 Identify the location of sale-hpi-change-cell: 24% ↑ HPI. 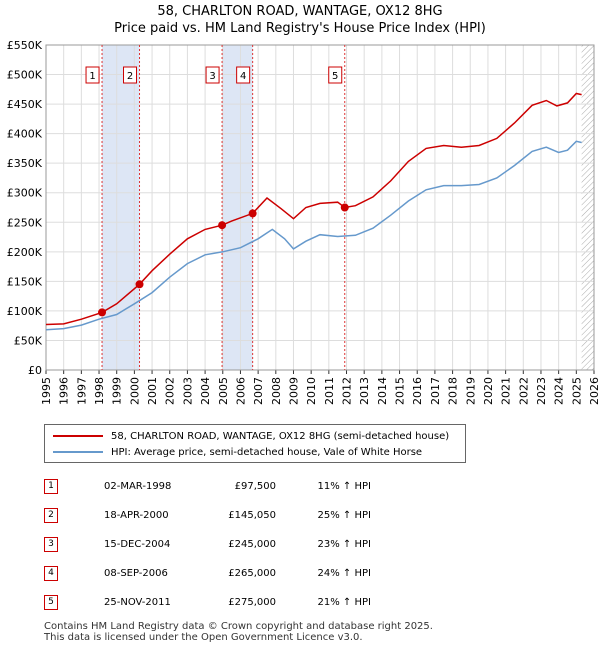
(323, 573).